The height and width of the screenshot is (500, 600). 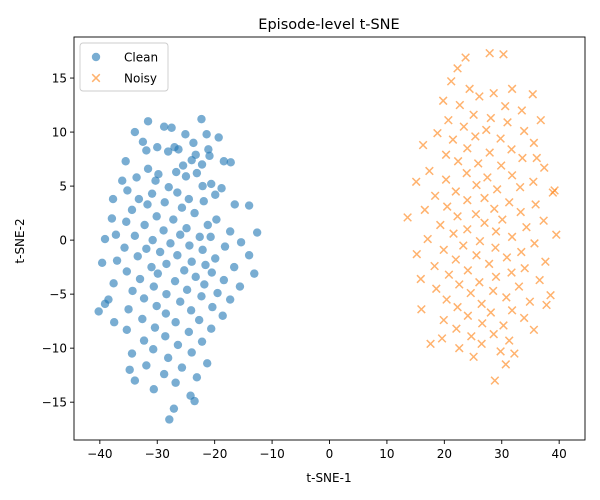 What do you see at coordinates (20, 240) in the screenshot?
I see `y-axis-label: t-SNE-2` at bounding box center [20, 240].